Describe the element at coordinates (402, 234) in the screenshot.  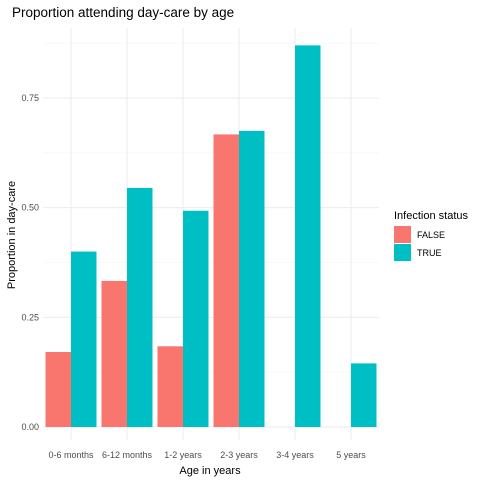
I see `legend-key-false` at that location.